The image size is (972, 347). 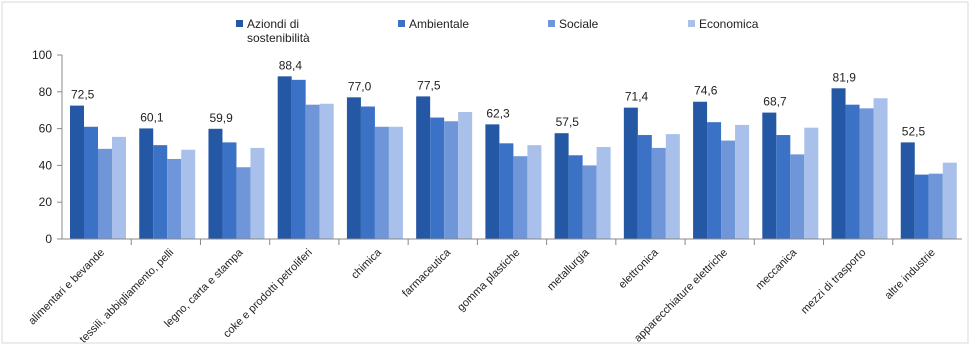 What do you see at coordinates (880, 169) in the screenshot?
I see `bar-4-mezzi-di-trasporto` at bounding box center [880, 169].